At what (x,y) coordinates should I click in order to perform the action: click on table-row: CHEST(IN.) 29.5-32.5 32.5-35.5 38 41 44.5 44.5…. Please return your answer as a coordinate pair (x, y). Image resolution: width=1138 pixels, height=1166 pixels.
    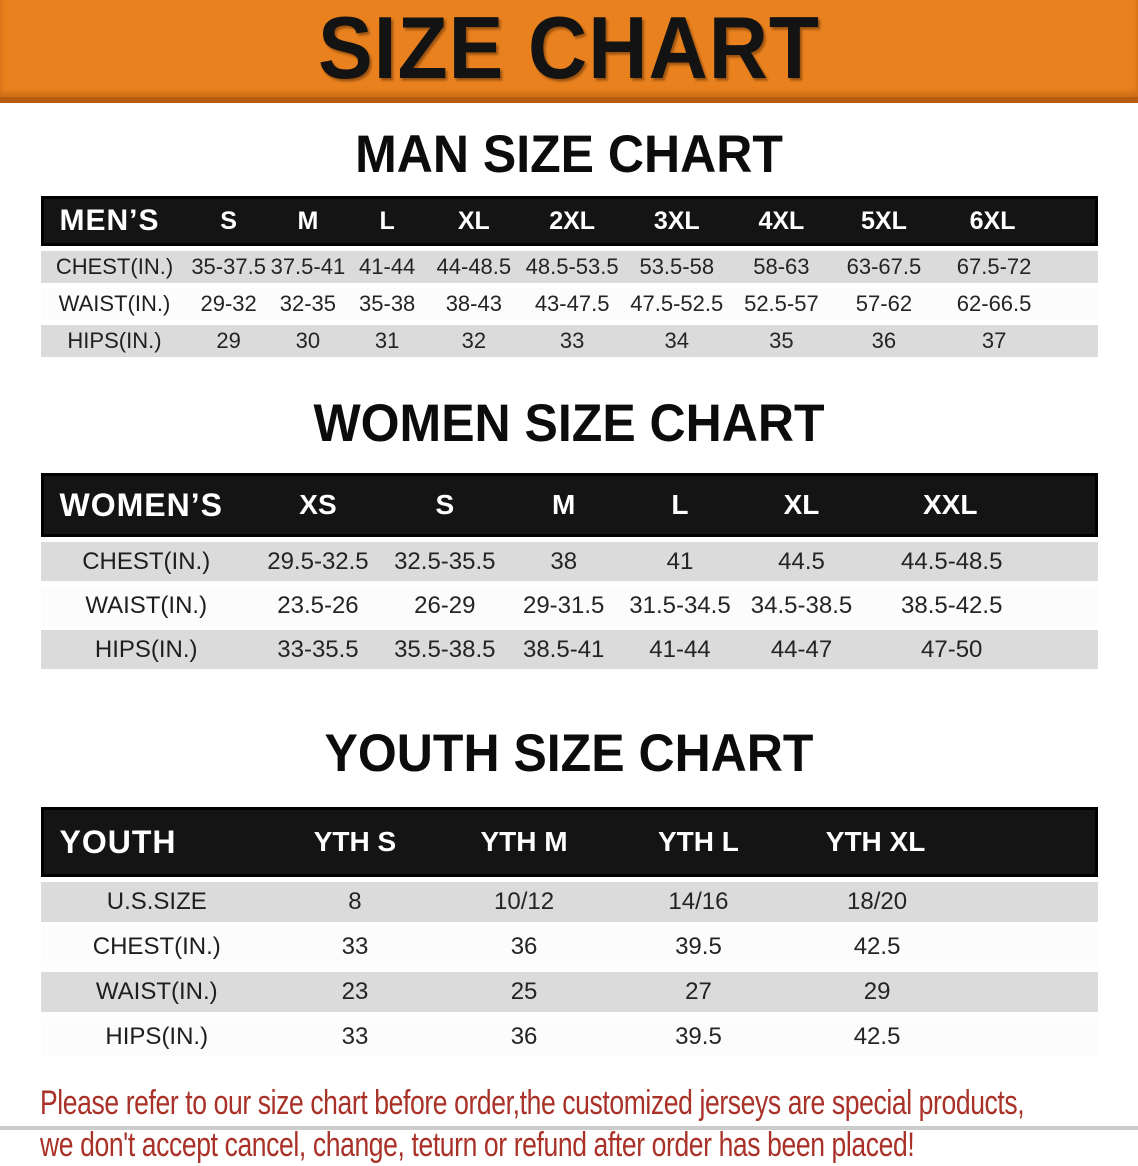
    Looking at the image, I should click on (569, 561).